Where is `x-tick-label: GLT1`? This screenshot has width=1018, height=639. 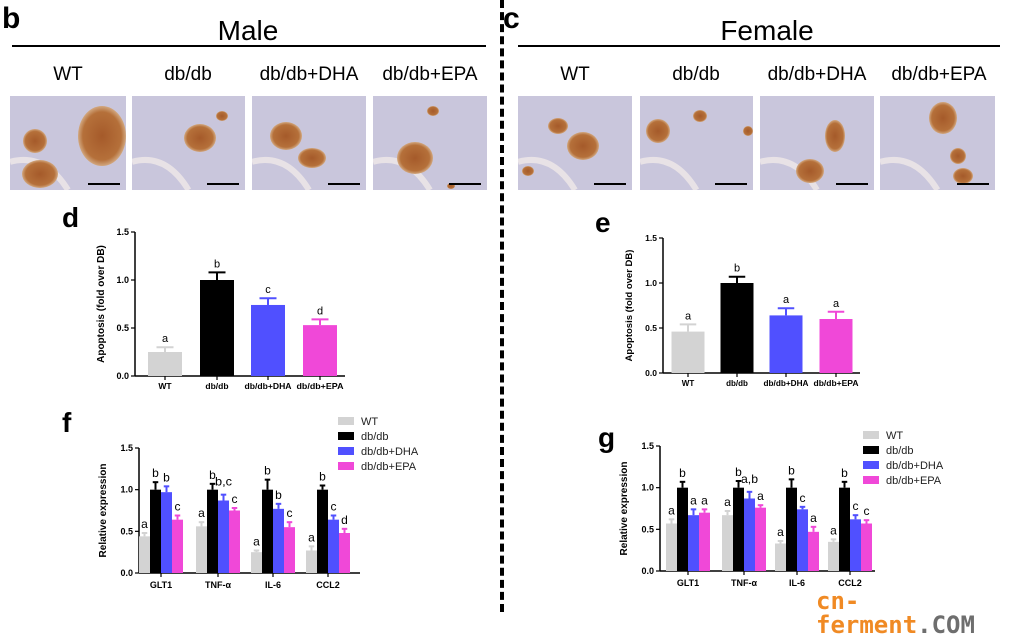
x-tick-label: GLT1 is located at coordinates (688, 583).